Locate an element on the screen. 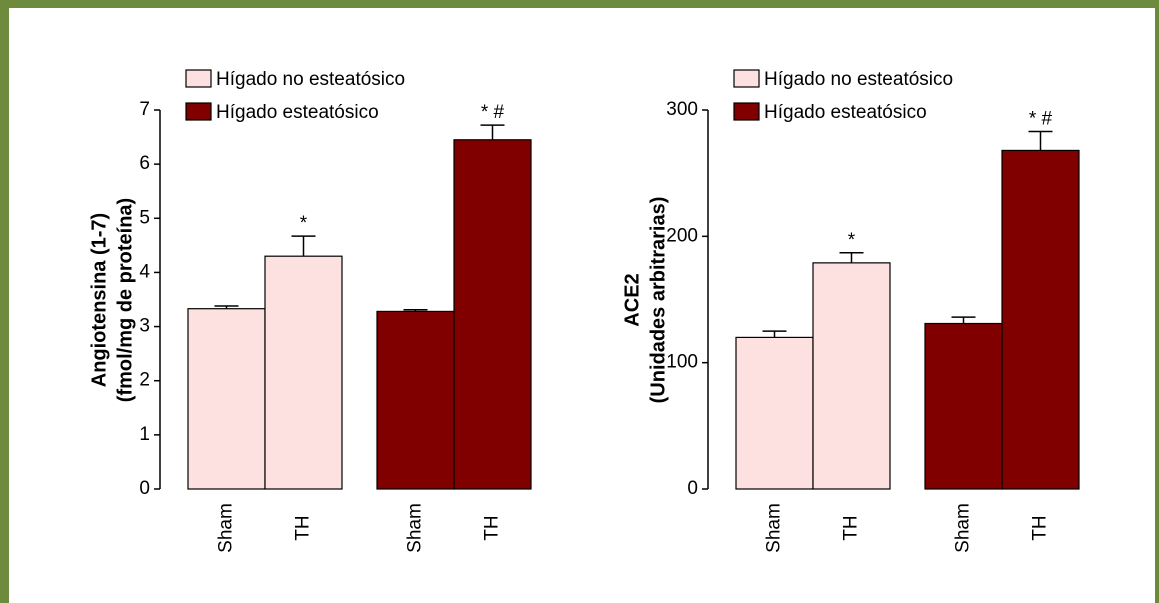  border-left is located at coordinates (4, 301).